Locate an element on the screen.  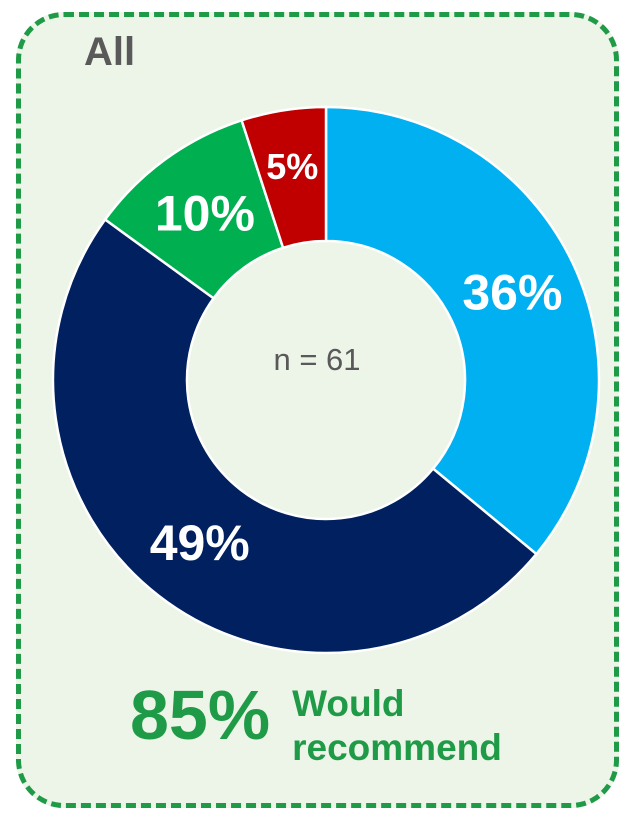
donut-slice-label-0: 36% is located at coordinates (512, 292).